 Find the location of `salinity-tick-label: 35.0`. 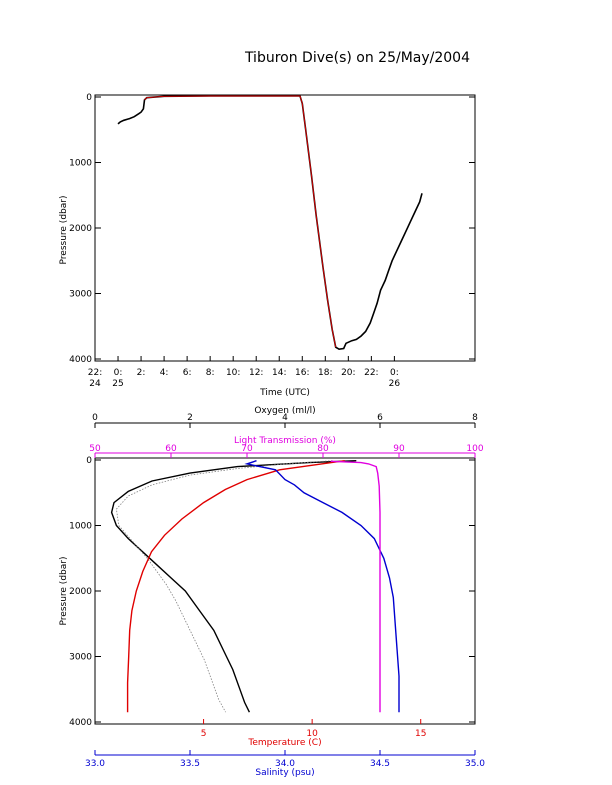

salinity-tick-label: 35.0 is located at coordinates (475, 764).